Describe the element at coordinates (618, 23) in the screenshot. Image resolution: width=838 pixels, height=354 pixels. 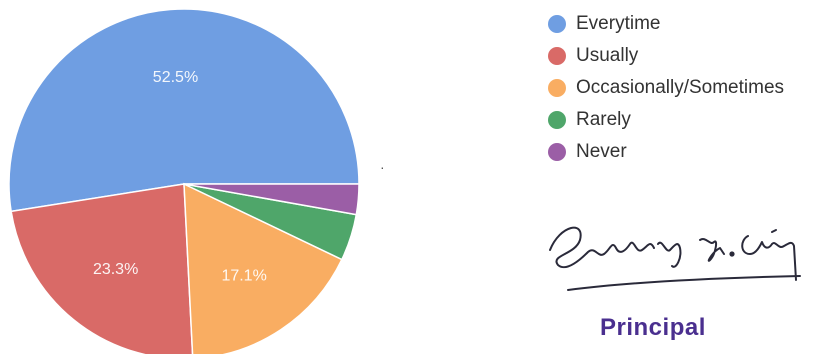
I see `legend-label-everytime: Everytime` at that location.